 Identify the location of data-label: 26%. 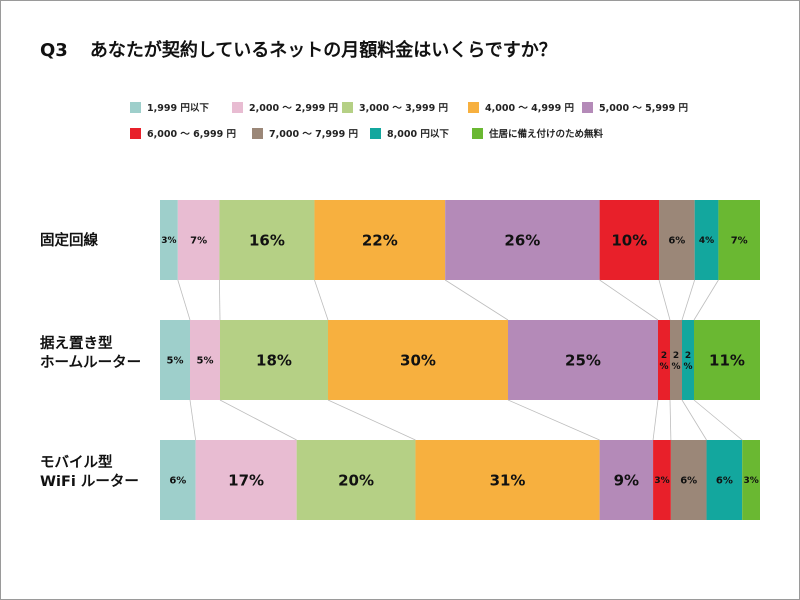
(522, 240).